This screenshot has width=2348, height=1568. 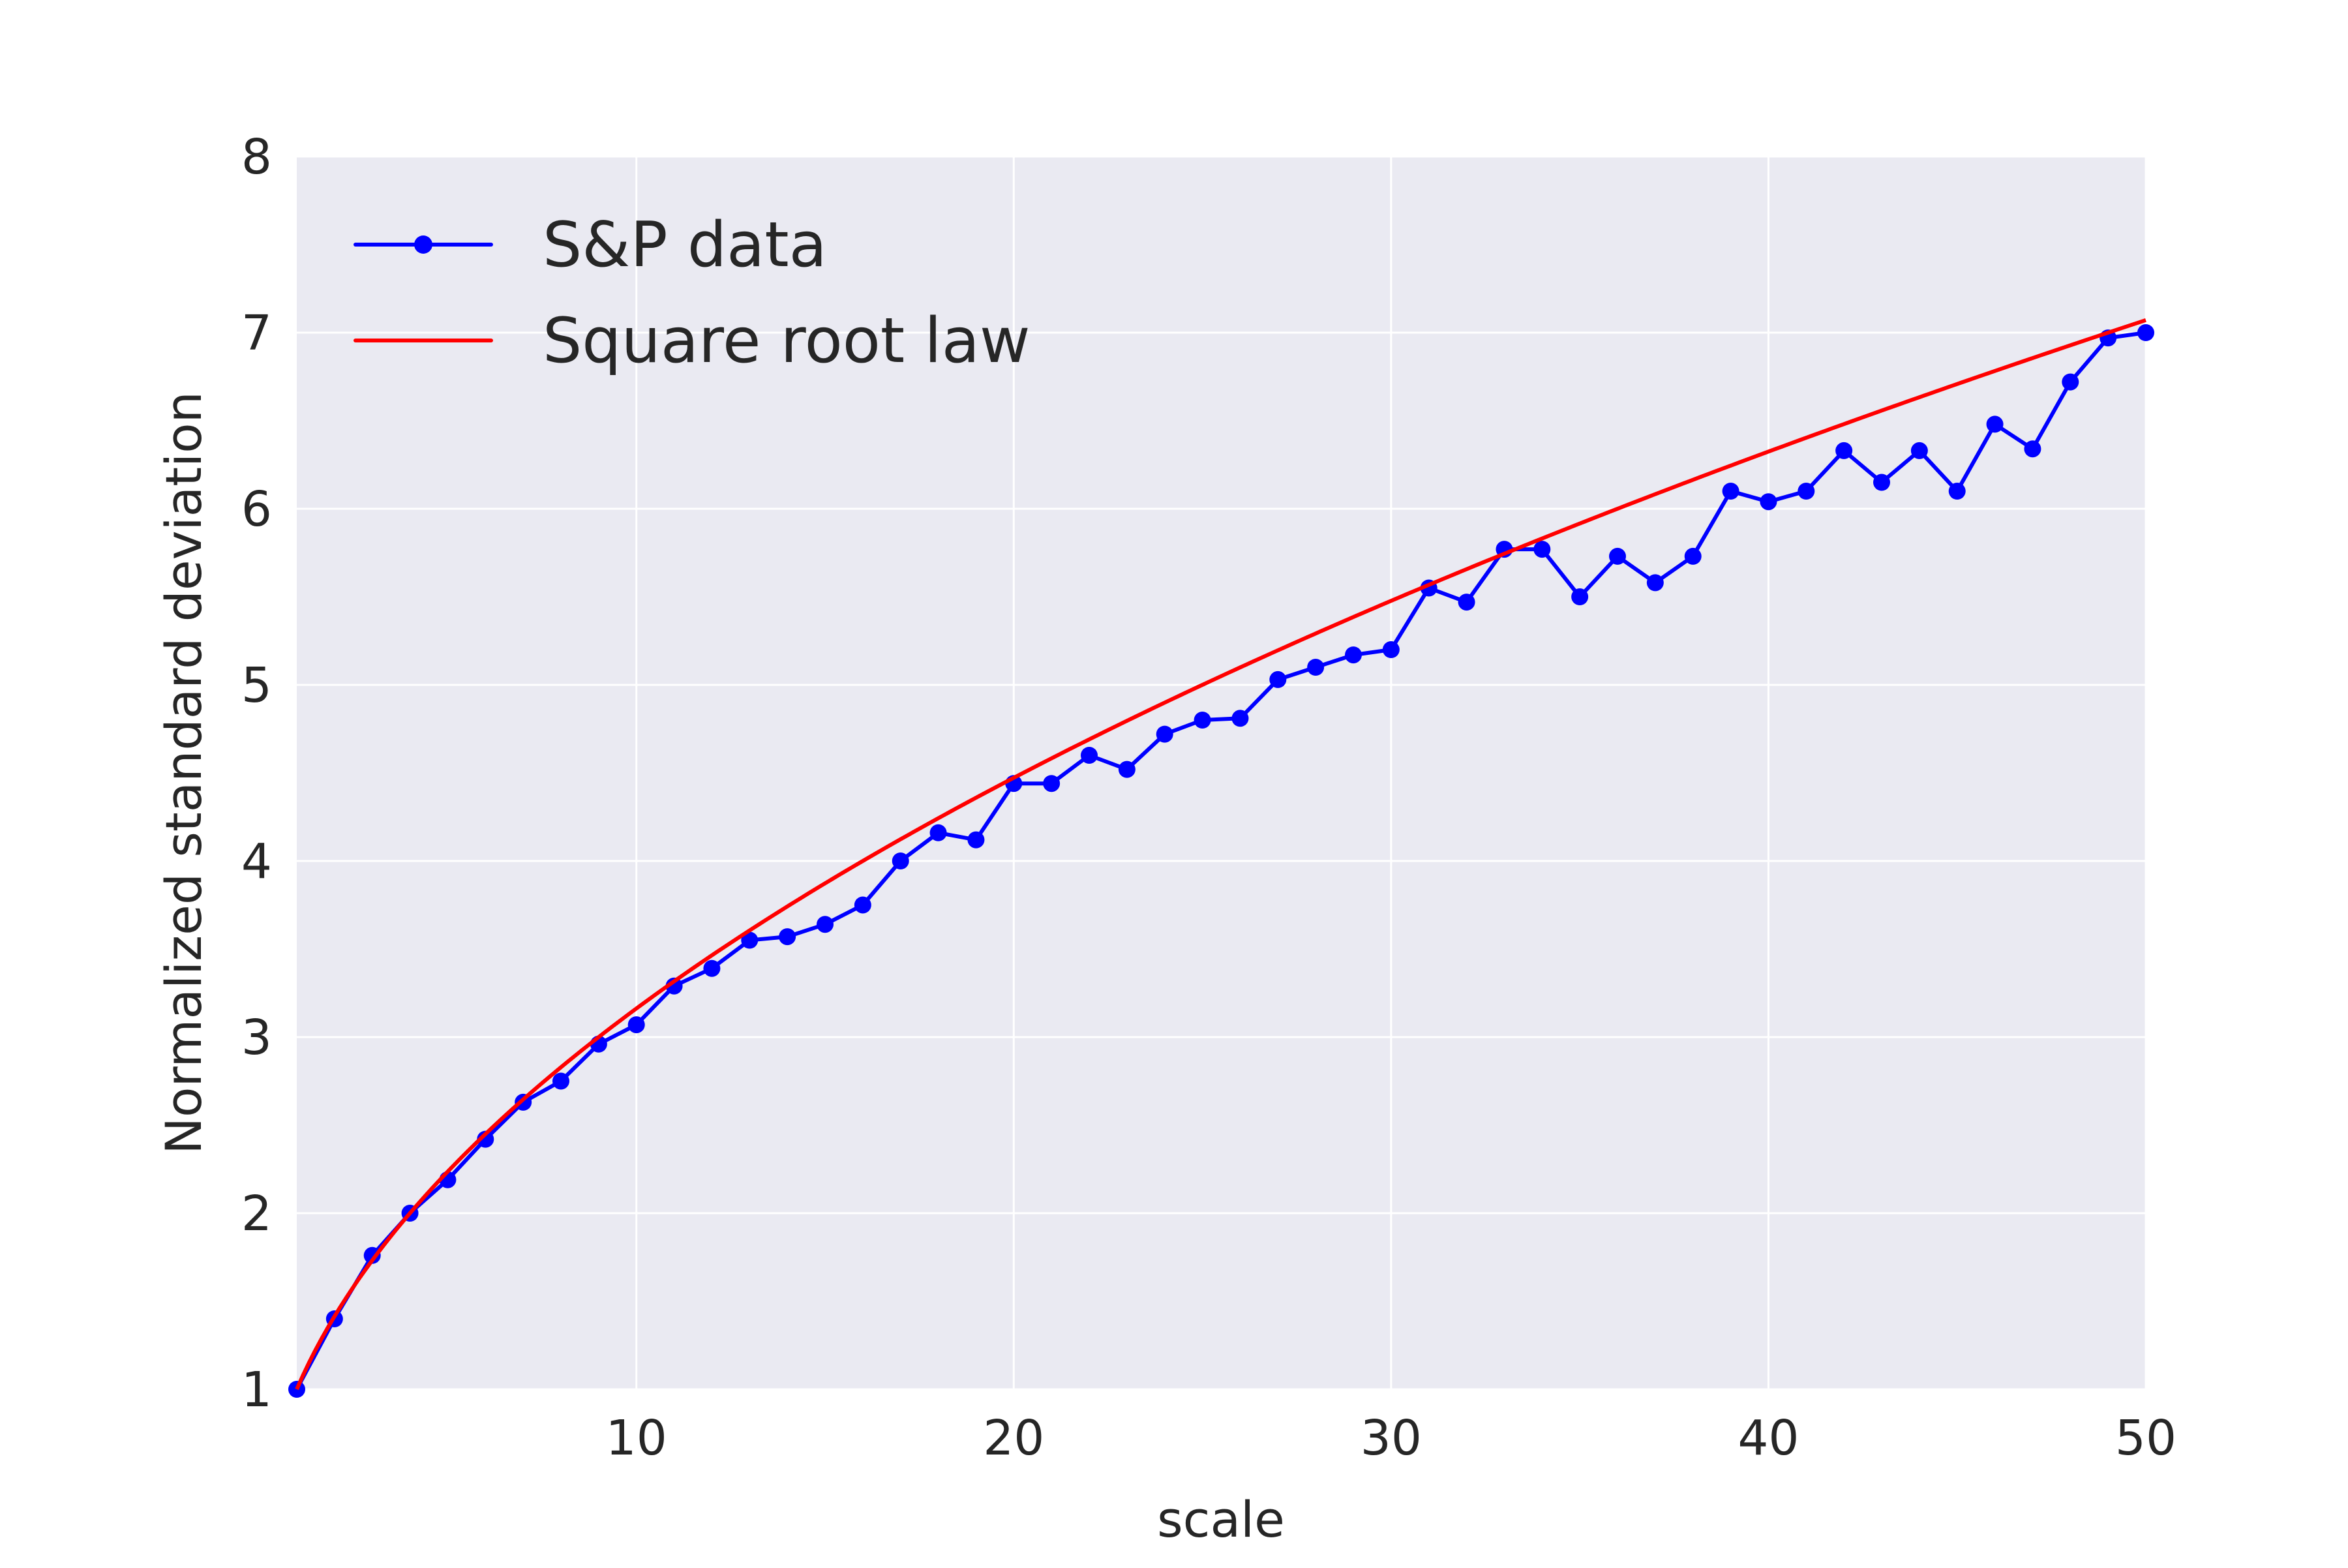 What do you see at coordinates (256, 685) in the screenshot?
I see `y-tick-label: 5` at bounding box center [256, 685].